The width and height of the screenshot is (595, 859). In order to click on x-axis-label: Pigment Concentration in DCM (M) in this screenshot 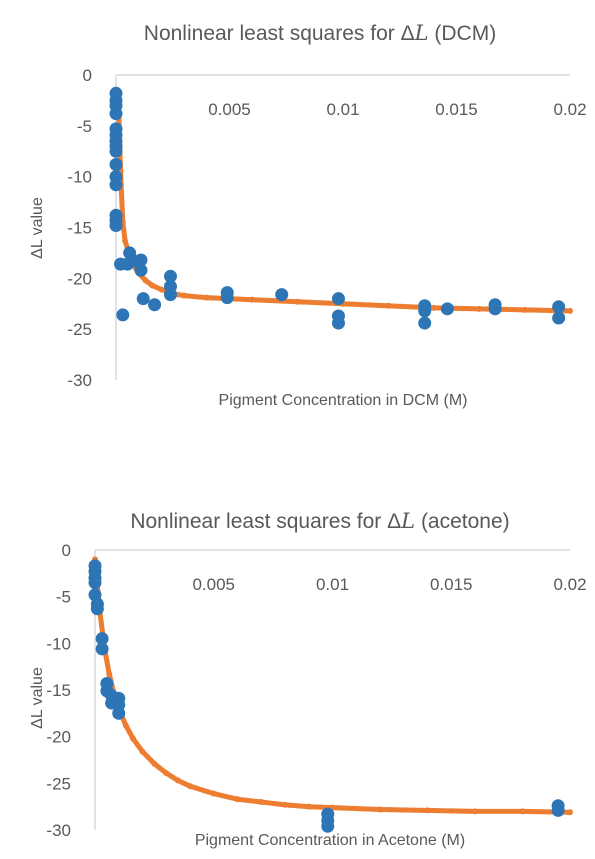, I will do `click(343, 400)`.